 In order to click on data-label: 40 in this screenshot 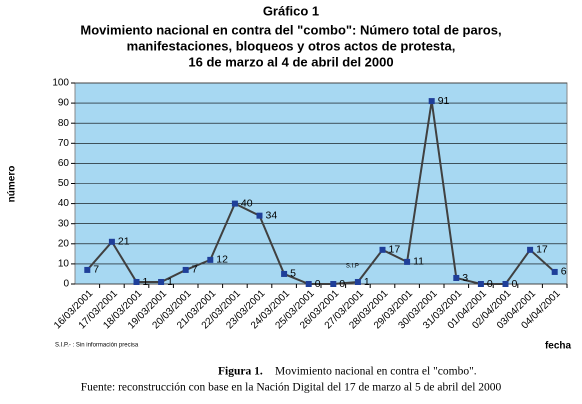, I will do `click(247, 203)`.